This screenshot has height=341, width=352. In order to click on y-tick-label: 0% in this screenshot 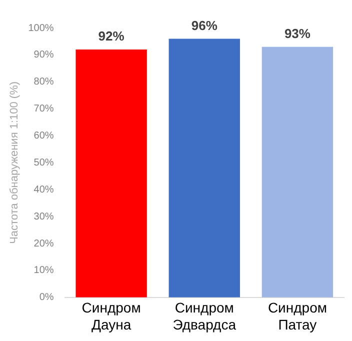, I will do `click(46, 298)`.